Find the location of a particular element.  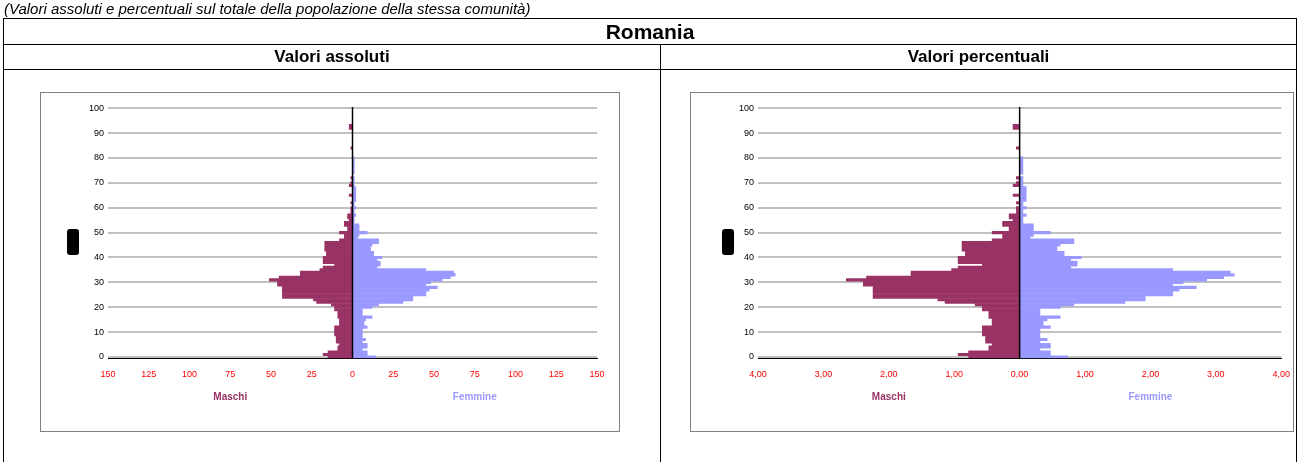

chart-subtitle: Valori assoluti is located at coordinates (332, 57).